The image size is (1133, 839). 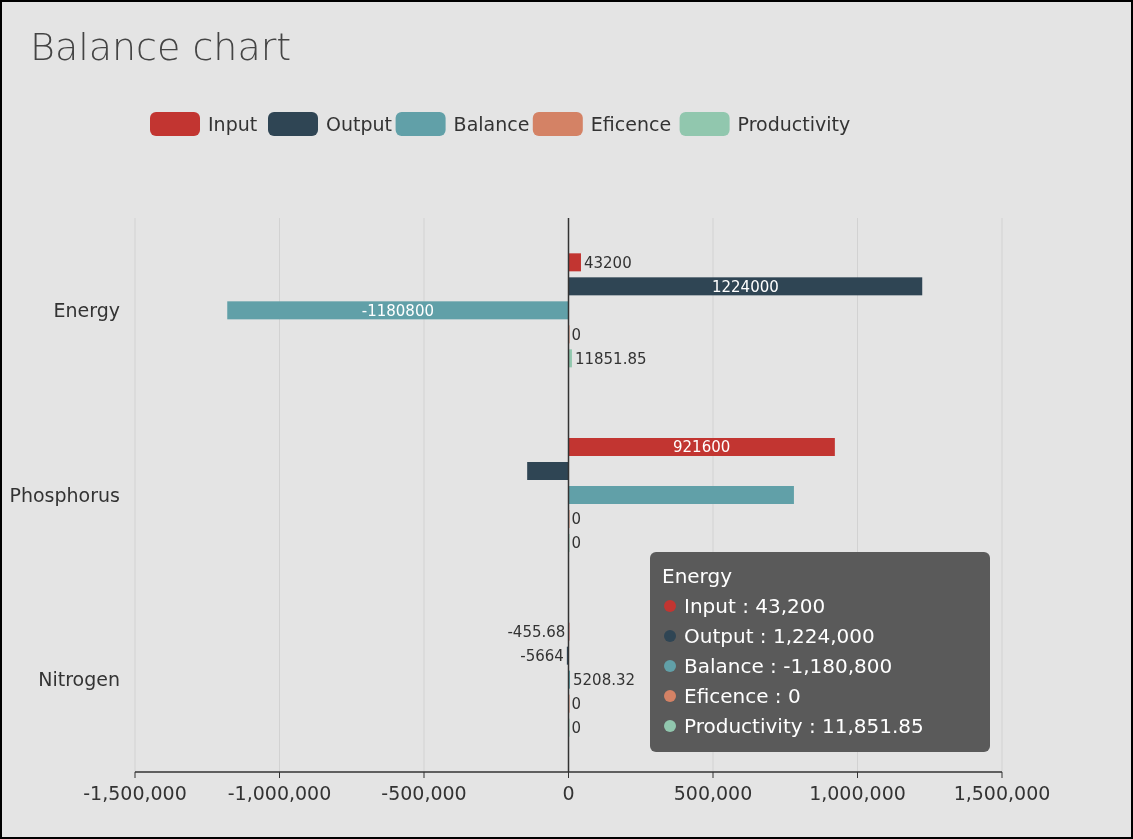 What do you see at coordinates (64, 494) in the screenshot?
I see `y-tick-label: Phosphorus` at bounding box center [64, 494].